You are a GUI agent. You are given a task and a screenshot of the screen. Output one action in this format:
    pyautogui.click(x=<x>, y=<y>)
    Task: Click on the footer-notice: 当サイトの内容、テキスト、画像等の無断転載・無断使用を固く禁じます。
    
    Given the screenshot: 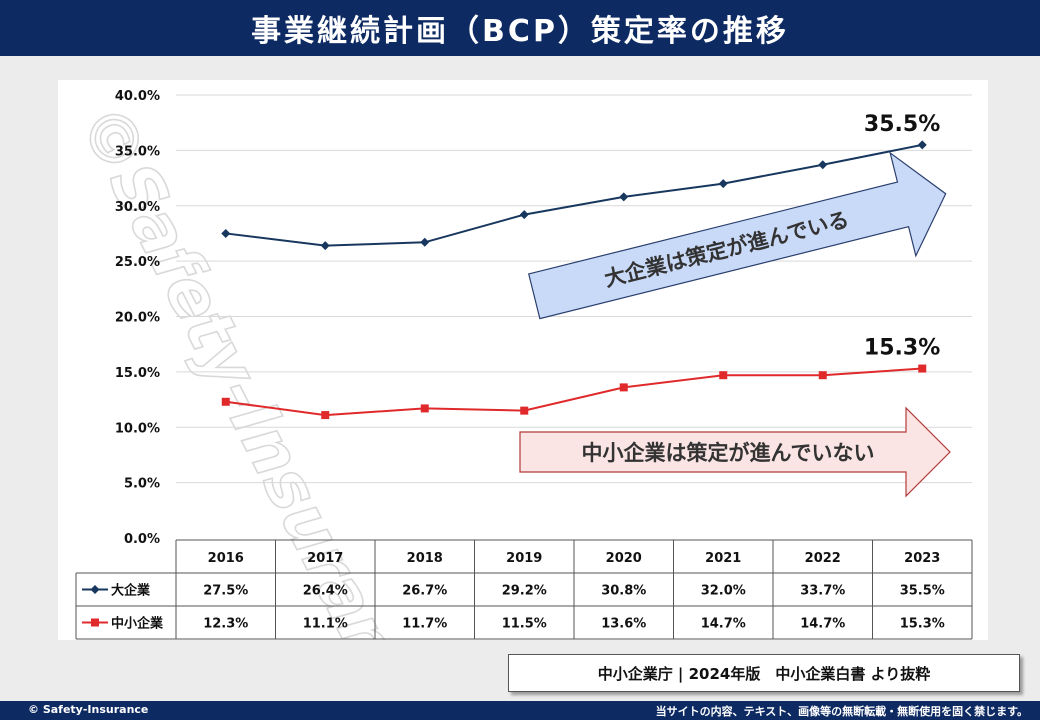 What is the action you would take?
    pyautogui.click(x=841, y=711)
    